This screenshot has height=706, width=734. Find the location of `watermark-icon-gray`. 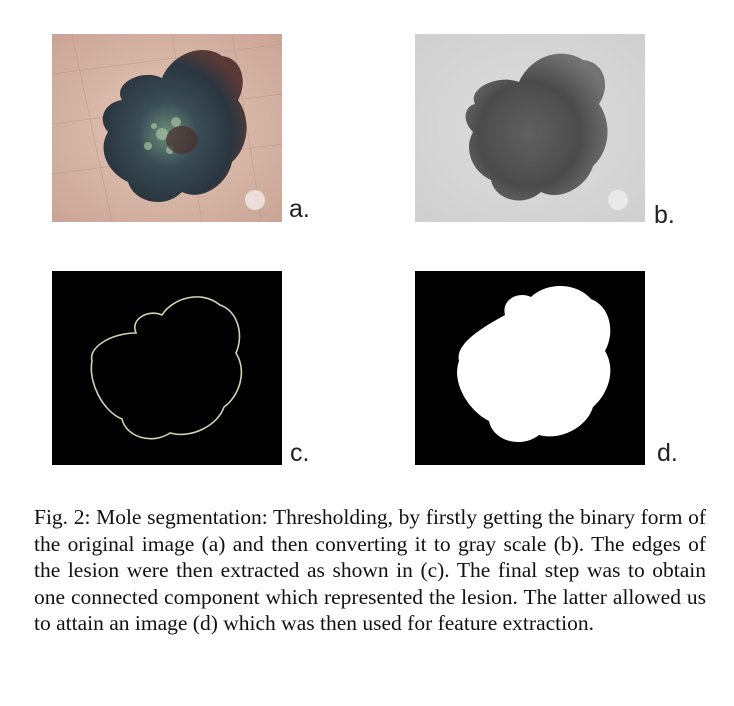

watermark-icon-gray is located at coordinates (618, 200).